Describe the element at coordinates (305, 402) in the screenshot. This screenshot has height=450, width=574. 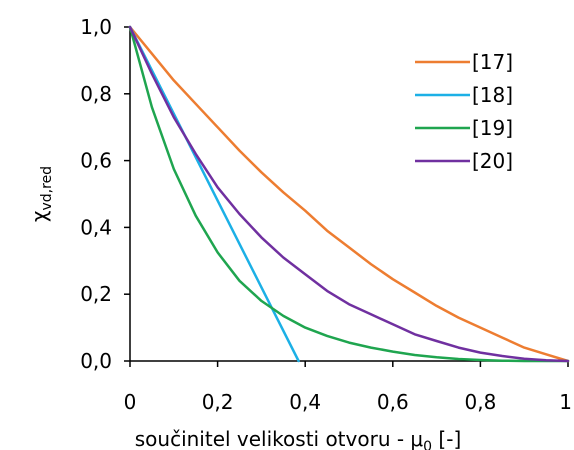
I see `x-tick-label: 0,4` at that location.